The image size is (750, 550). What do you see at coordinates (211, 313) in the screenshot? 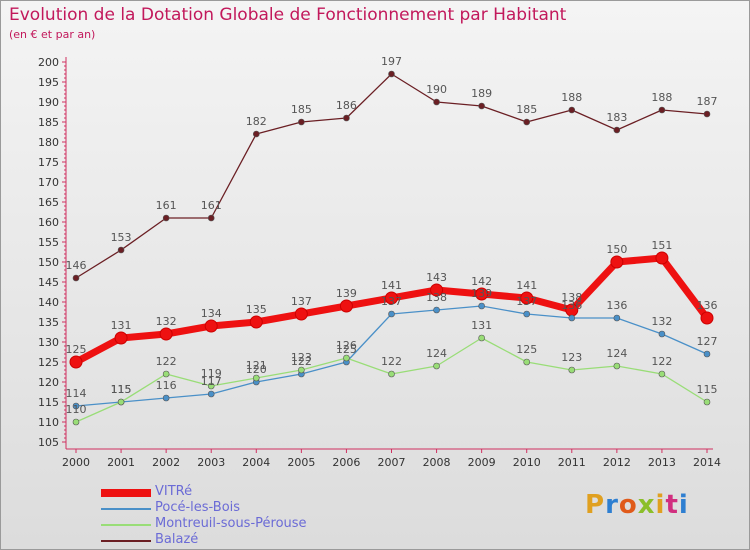
I see `data-label: 134` at bounding box center [211, 313].